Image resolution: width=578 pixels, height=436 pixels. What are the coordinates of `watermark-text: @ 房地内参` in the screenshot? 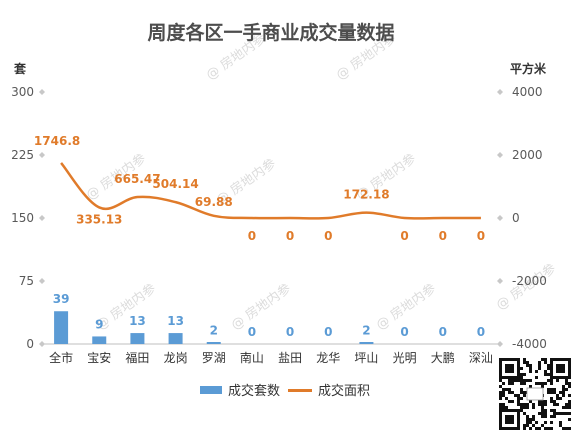 It's located at (261, 307).